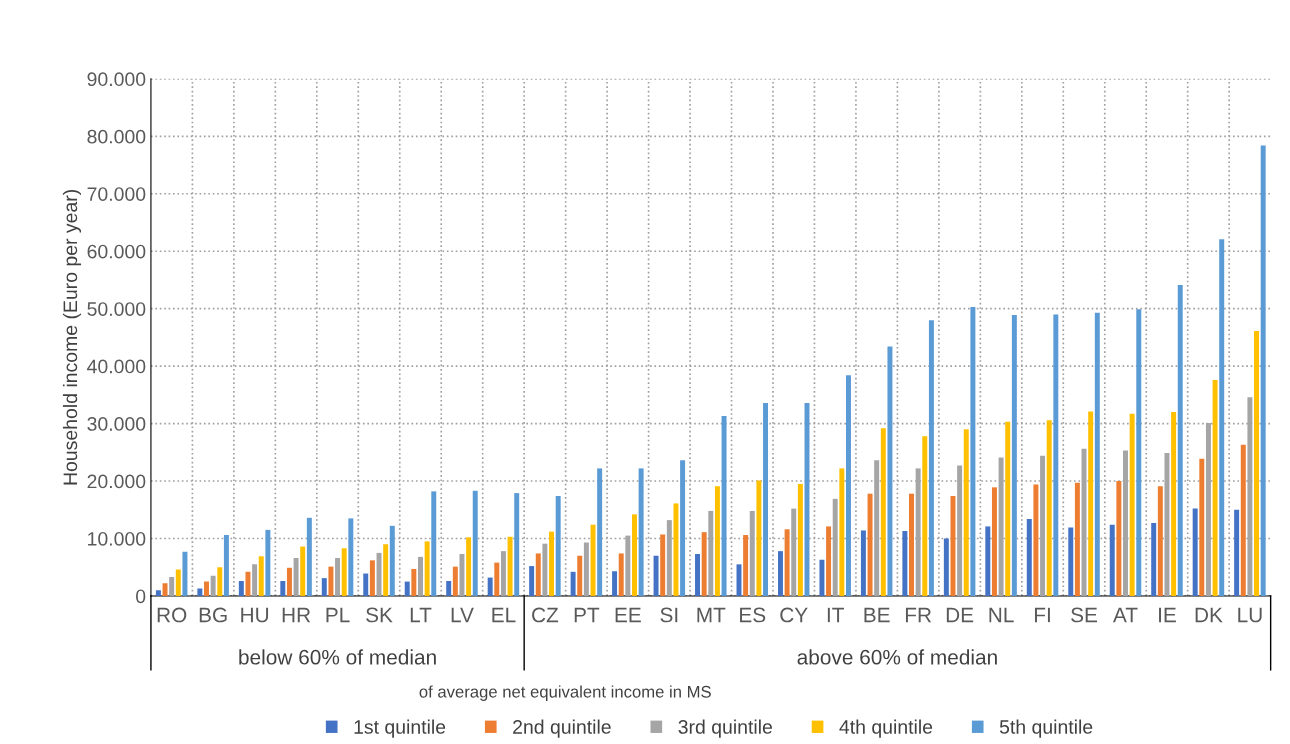 The height and width of the screenshot is (744, 1290). Describe the element at coordinates (421, 615) in the screenshot. I see `x-tick-label: LT` at that location.